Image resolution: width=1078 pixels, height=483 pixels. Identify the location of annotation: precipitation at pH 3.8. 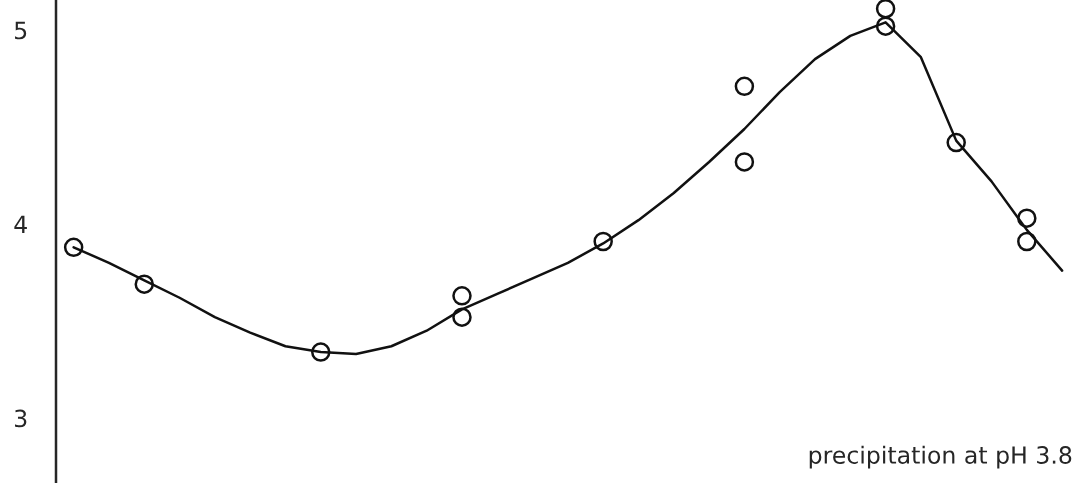
(940, 457).